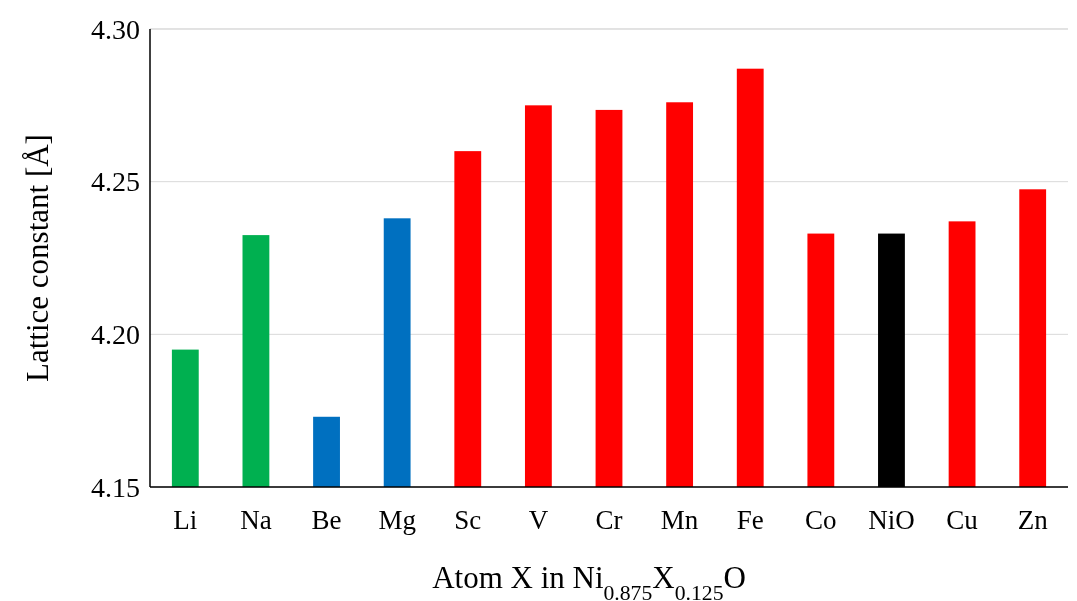  What do you see at coordinates (397, 520) in the screenshot?
I see `x-tick-label: Mg` at bounding box center [397, 520].